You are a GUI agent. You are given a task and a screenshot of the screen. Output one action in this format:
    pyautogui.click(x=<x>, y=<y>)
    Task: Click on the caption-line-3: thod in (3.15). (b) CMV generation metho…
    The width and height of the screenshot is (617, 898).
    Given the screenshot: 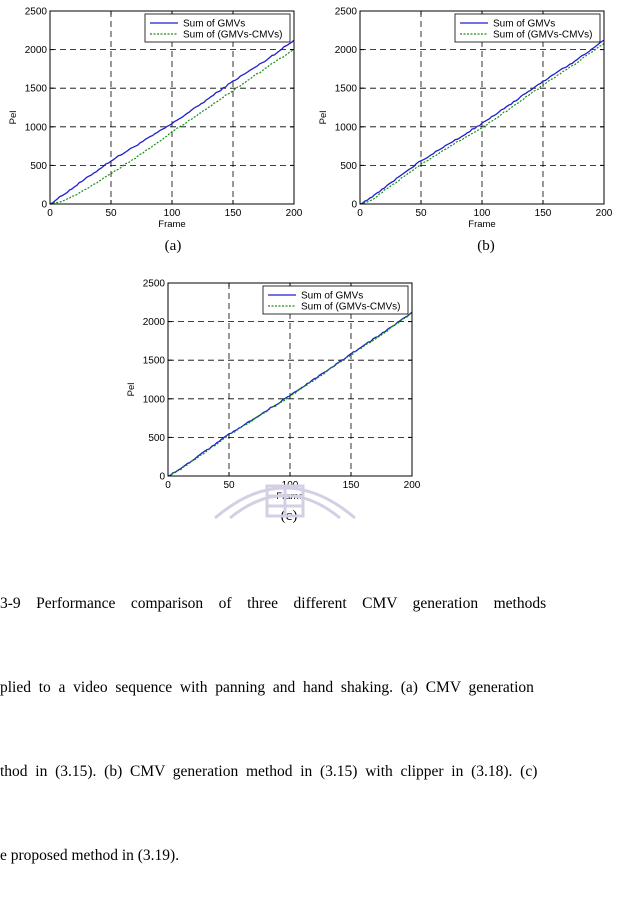 What is the action you would take?
    pyautogui.click(x=269, y=771)
    